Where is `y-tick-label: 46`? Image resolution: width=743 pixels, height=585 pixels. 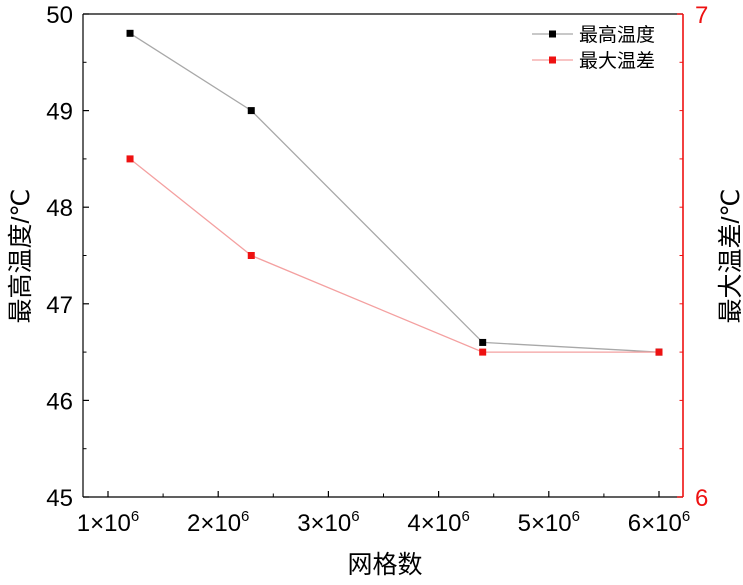 y-tick-label: 46 is located at coordinates (59, 401).